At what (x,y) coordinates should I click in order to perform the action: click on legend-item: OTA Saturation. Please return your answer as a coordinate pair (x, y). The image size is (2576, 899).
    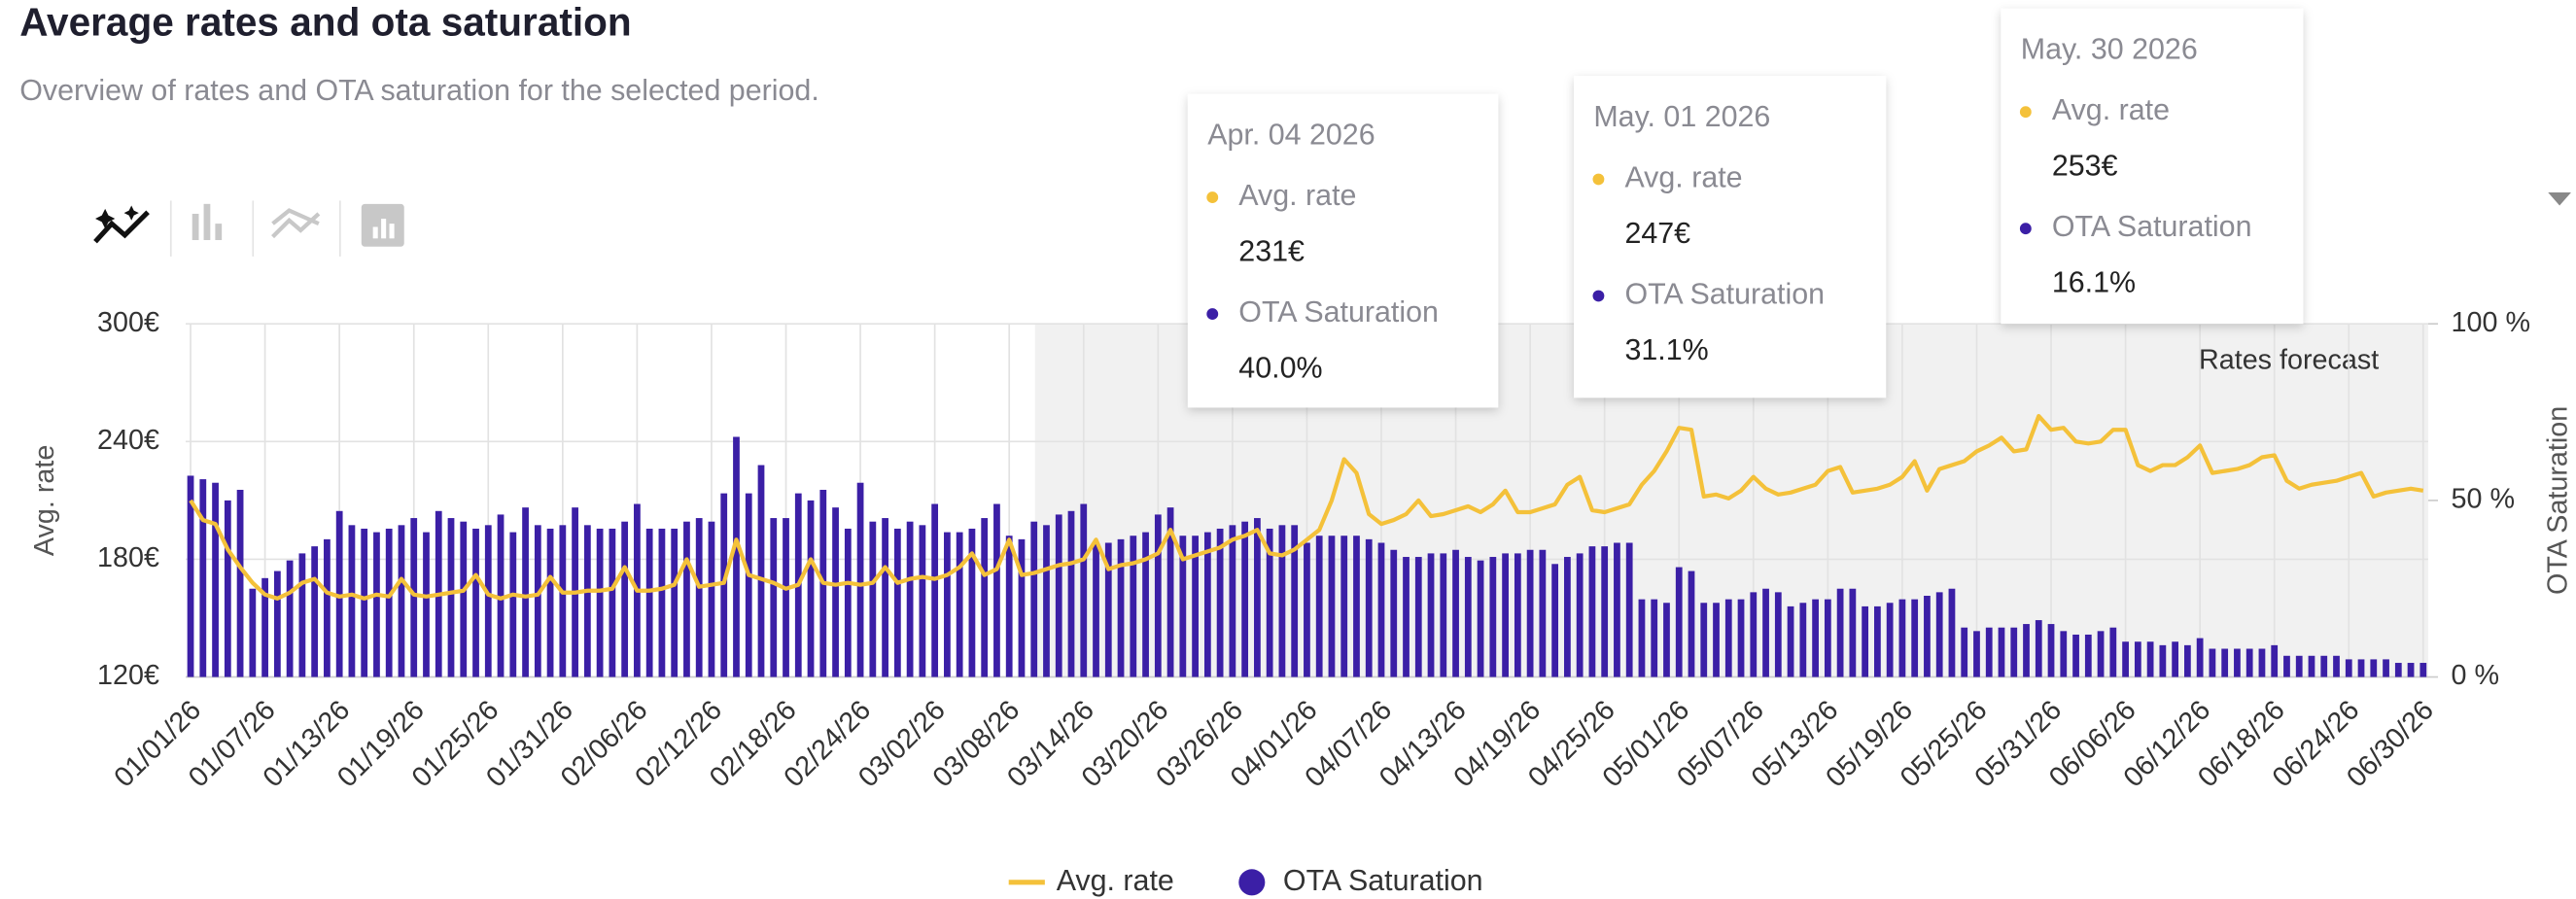
    Looking at the image, I should click on (1360, 880).